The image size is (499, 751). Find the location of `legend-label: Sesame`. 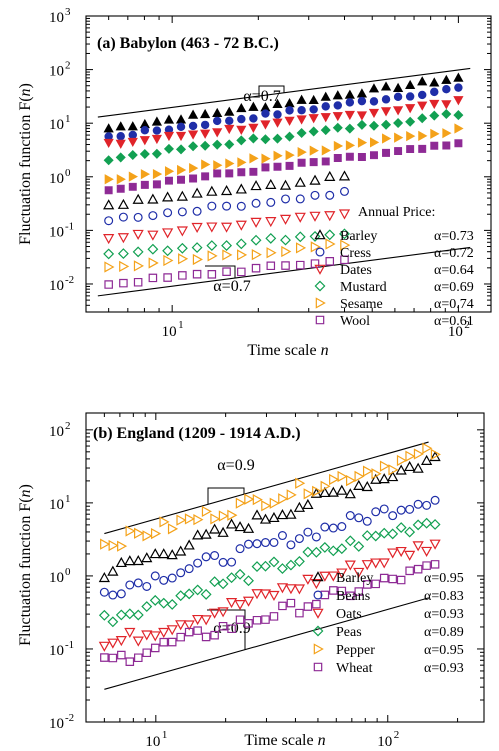

legend-label: Sesame is located at coordinates (361, 304).